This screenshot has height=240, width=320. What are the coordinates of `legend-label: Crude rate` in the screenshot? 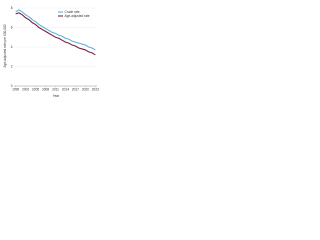 It's located at (72, 12).